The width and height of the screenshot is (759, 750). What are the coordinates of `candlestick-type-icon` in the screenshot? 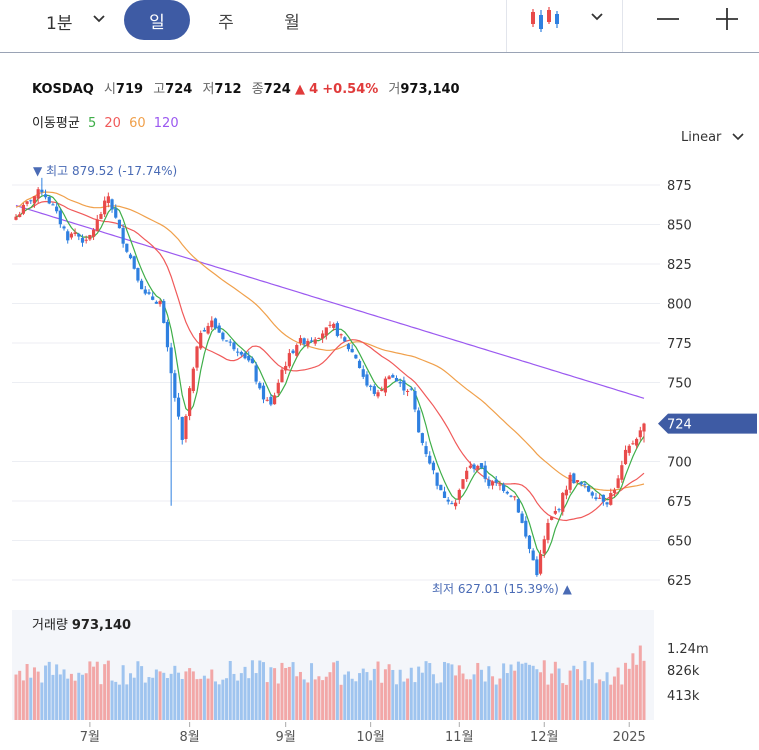 It's located at (547, 20).